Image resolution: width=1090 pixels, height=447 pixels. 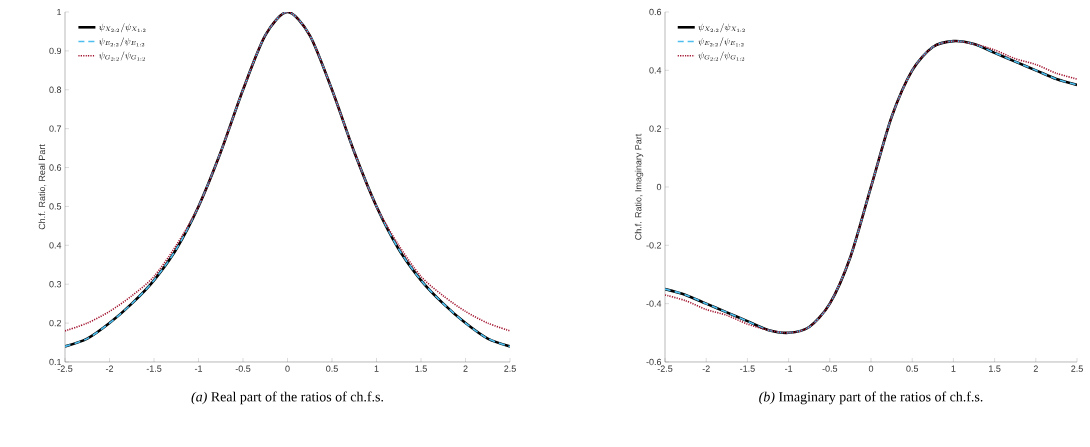 What do you see at coordinates (654, 303) in the screenshot?
I see `y-tick-label: -0.4` at bounding box center [654, 303].